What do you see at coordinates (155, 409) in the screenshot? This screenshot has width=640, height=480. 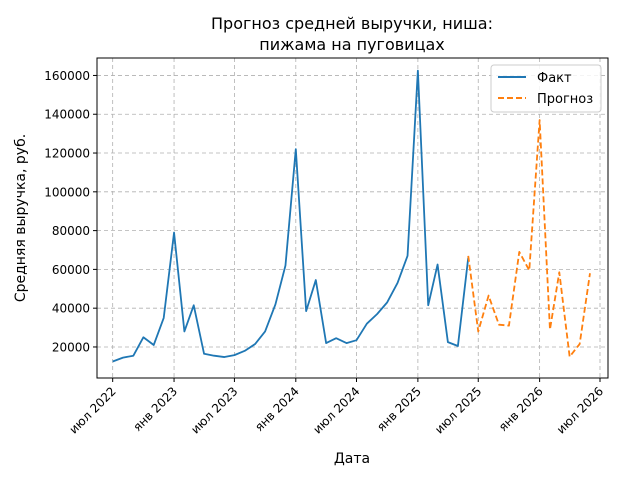 I see `x-tick-label-1: янв 2023` at bounding box center [155, 409].